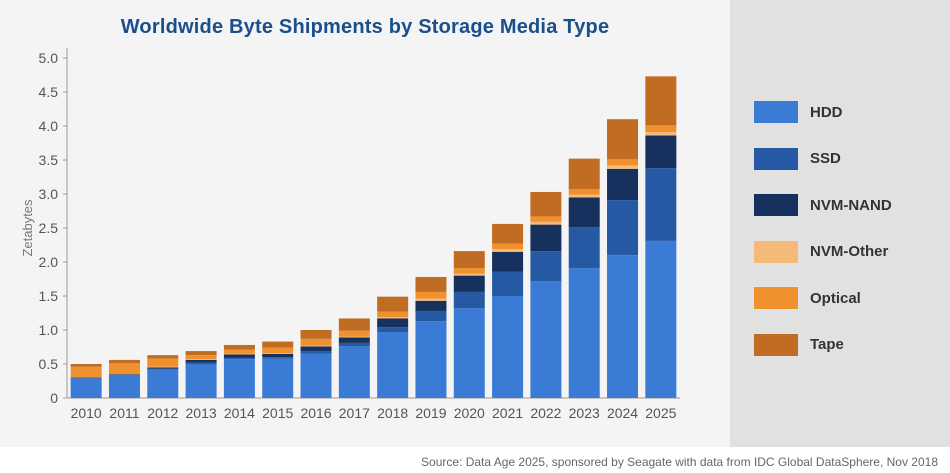 The image size is (950, 473). I want to click on legend-label: NVM-NAND, so click(851, 205).